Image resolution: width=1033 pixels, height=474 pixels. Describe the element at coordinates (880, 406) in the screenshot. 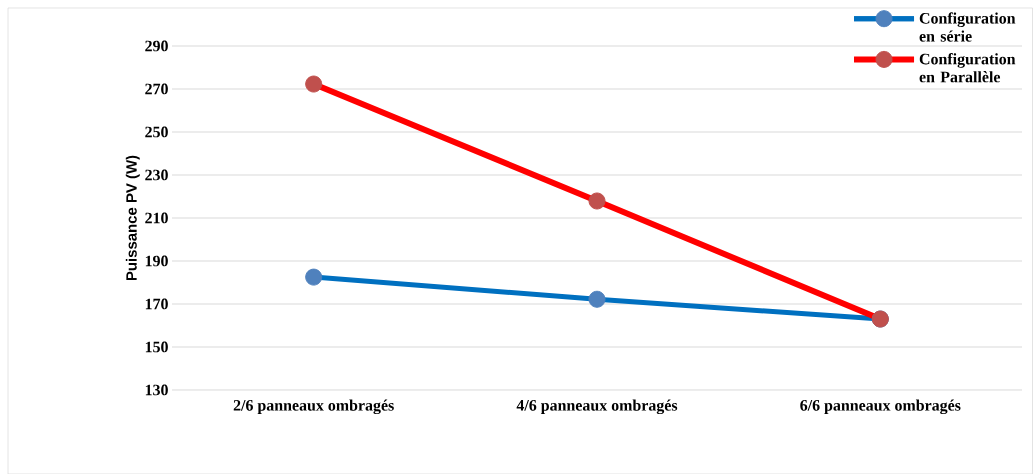

I see `x-tick-label: 6/6 panneaux ombragés` at that location.